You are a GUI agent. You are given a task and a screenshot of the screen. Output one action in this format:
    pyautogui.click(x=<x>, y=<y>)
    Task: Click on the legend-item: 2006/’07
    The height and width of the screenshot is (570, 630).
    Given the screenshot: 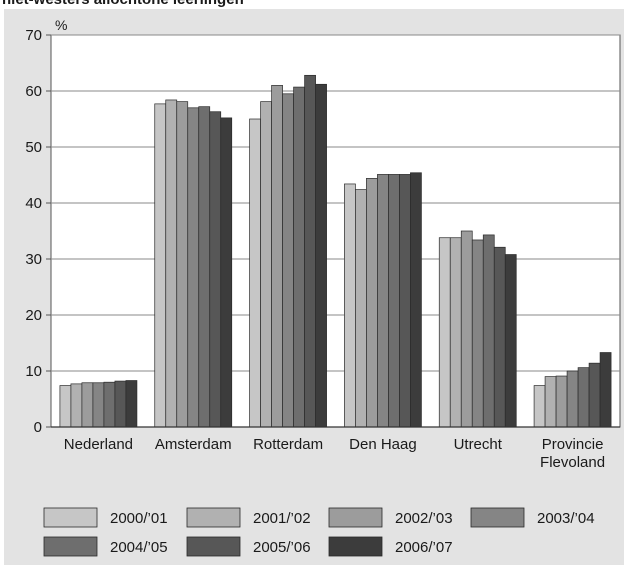 What is the action you would take?
    pyautogui.click(x=390, y=546)
    